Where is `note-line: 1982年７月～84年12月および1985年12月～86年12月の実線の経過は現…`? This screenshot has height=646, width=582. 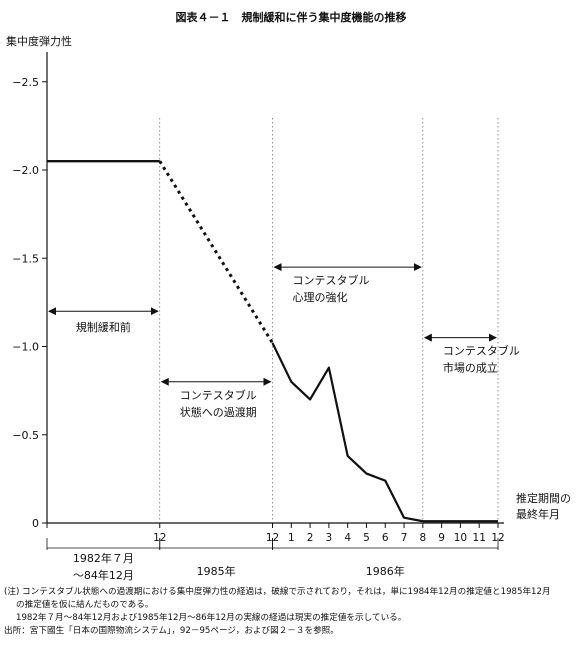 note-line: 1982年７月～84年12月および1985年12月～86年12月の実線の経過は現… is located at coordinates (211, 618).